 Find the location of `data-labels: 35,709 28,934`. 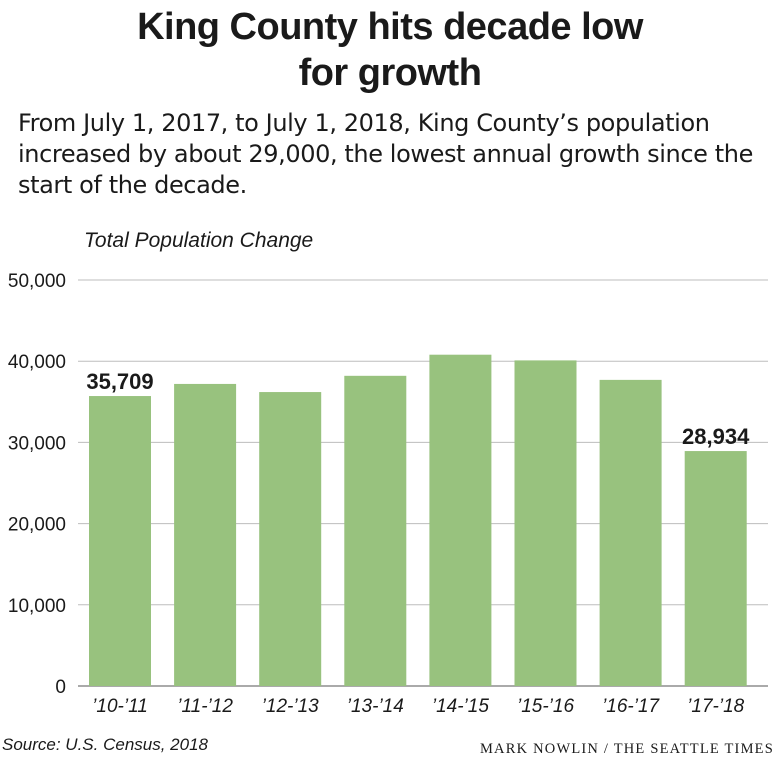

data-labels: 35,709 28,934 is located at coordinates (418, 409).